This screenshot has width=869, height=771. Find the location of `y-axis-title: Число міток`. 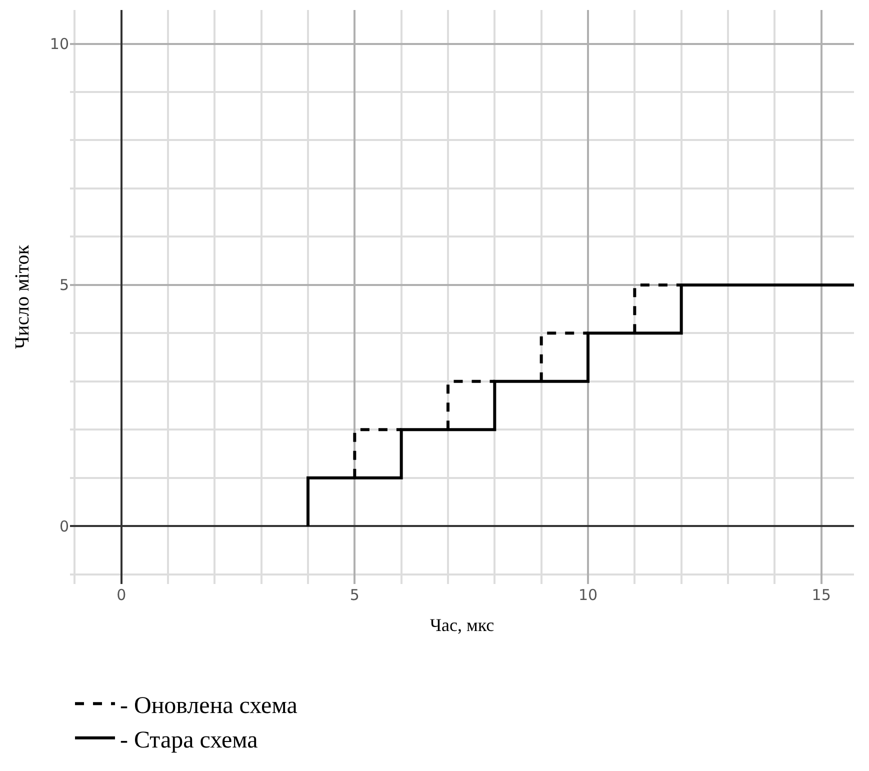

y-axis-title: Число міток is located at coordinates (22, 296).